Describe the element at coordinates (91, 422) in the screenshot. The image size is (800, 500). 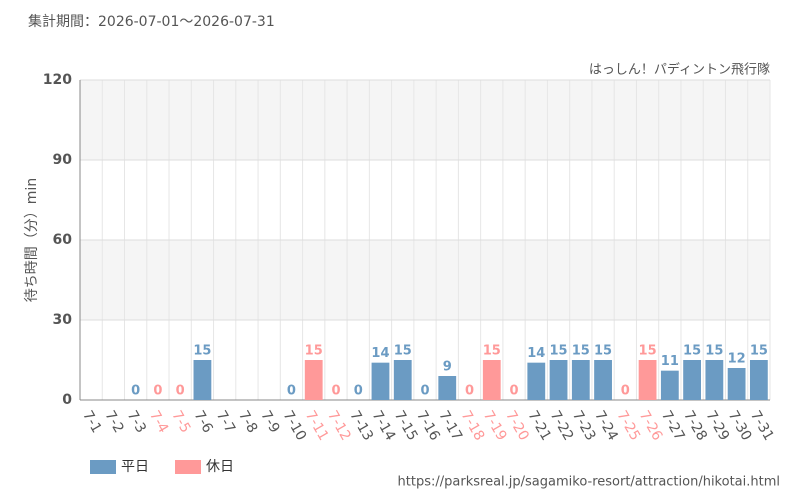
I see `x-tick-label: 7-1` at that location.